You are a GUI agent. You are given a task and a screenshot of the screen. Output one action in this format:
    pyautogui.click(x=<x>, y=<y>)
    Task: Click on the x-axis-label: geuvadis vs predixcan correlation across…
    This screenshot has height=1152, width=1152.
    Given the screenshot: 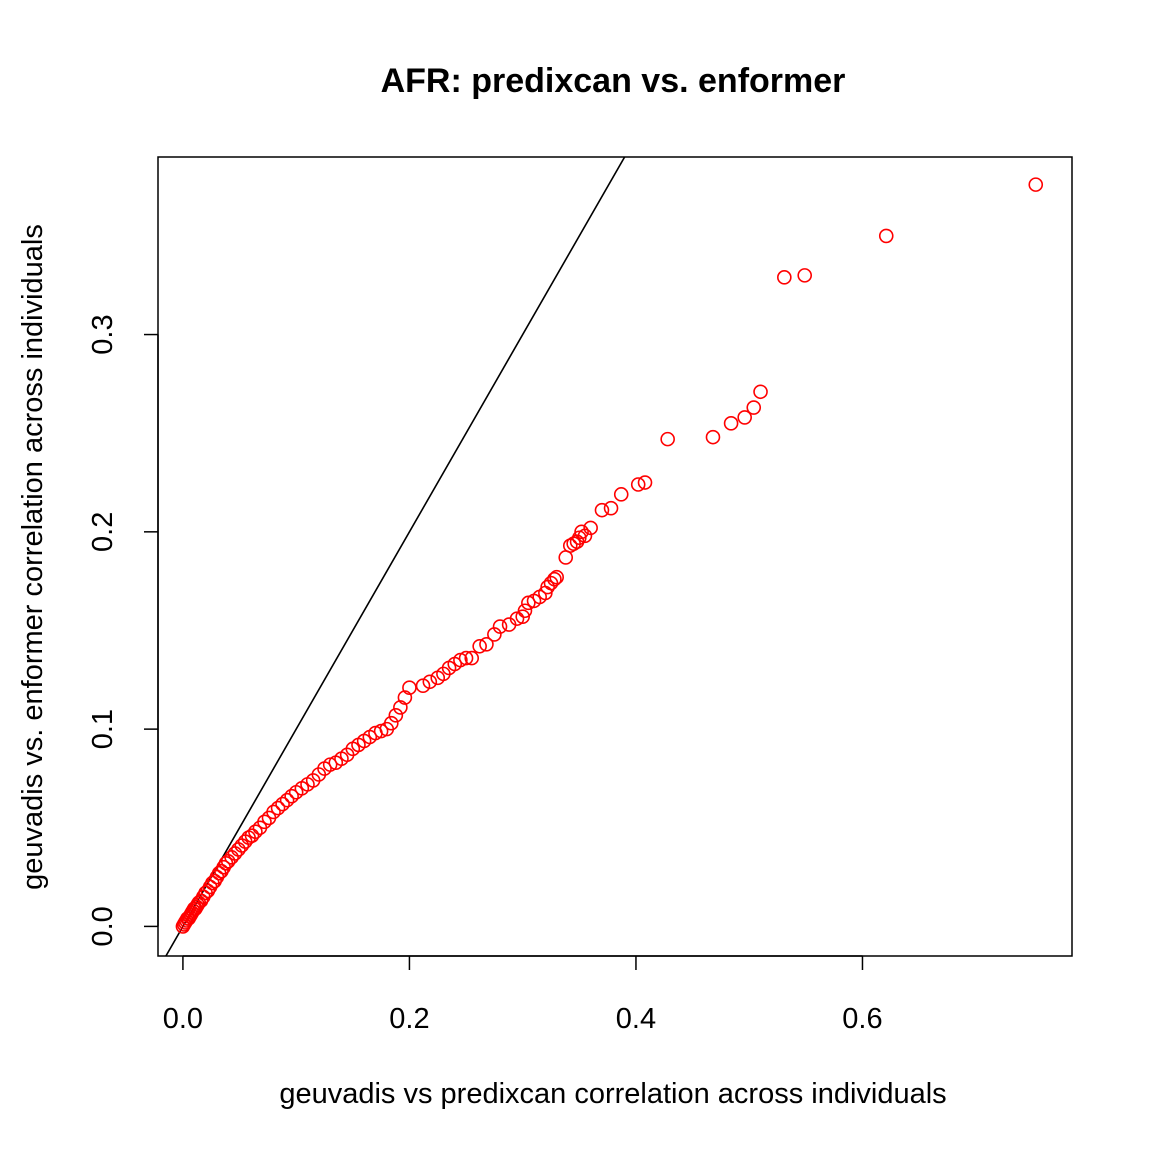 What is the action you would take?
    pyautogui.click(x=612, y=1094)
    